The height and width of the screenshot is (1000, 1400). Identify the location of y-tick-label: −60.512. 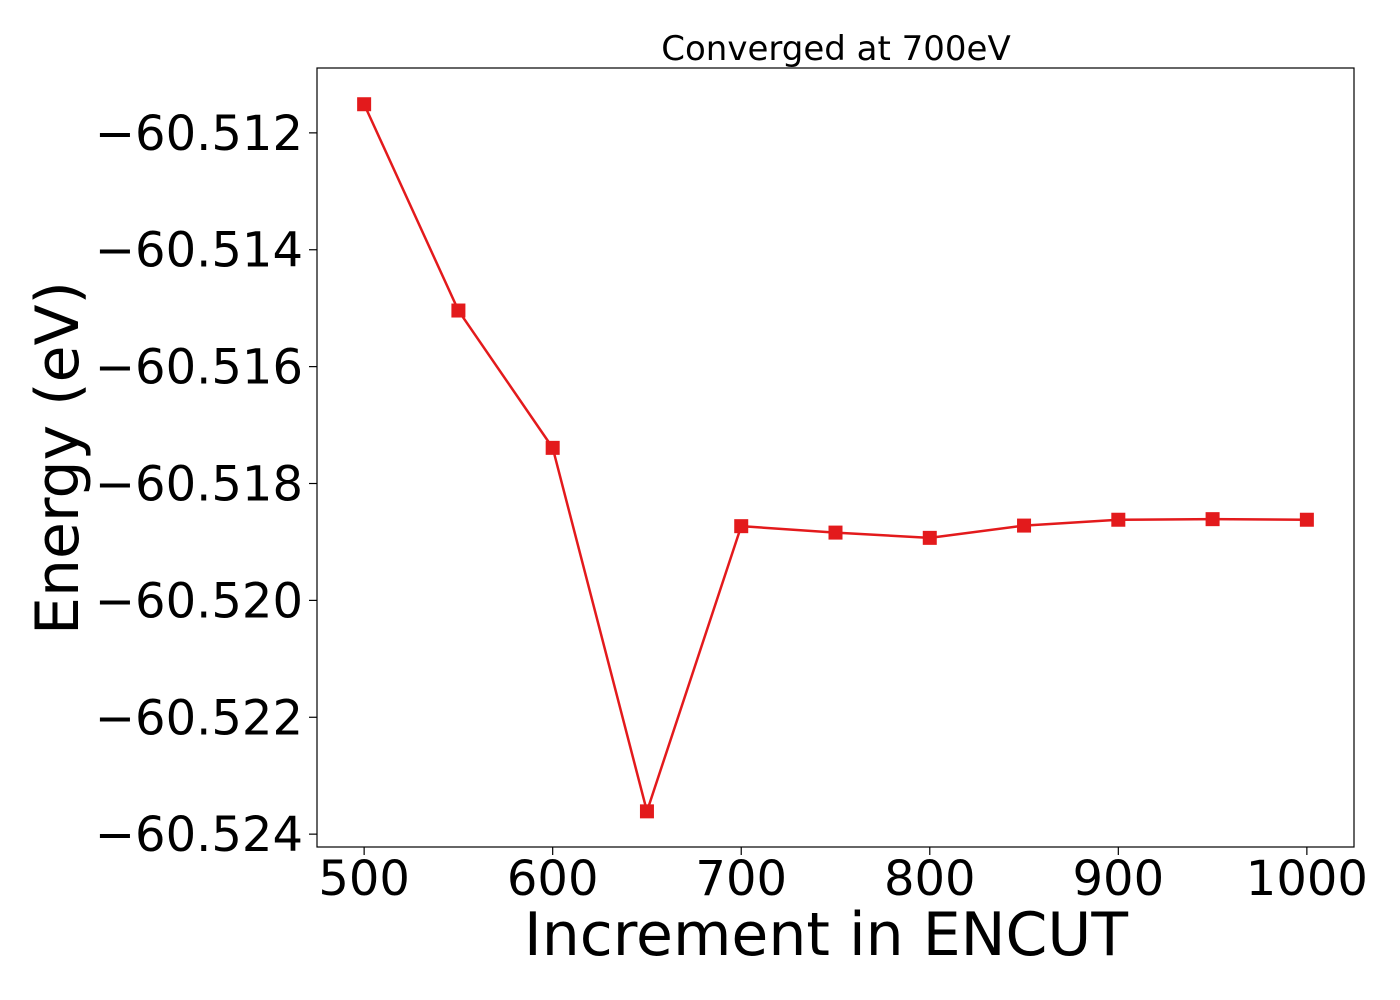
(199, 134).